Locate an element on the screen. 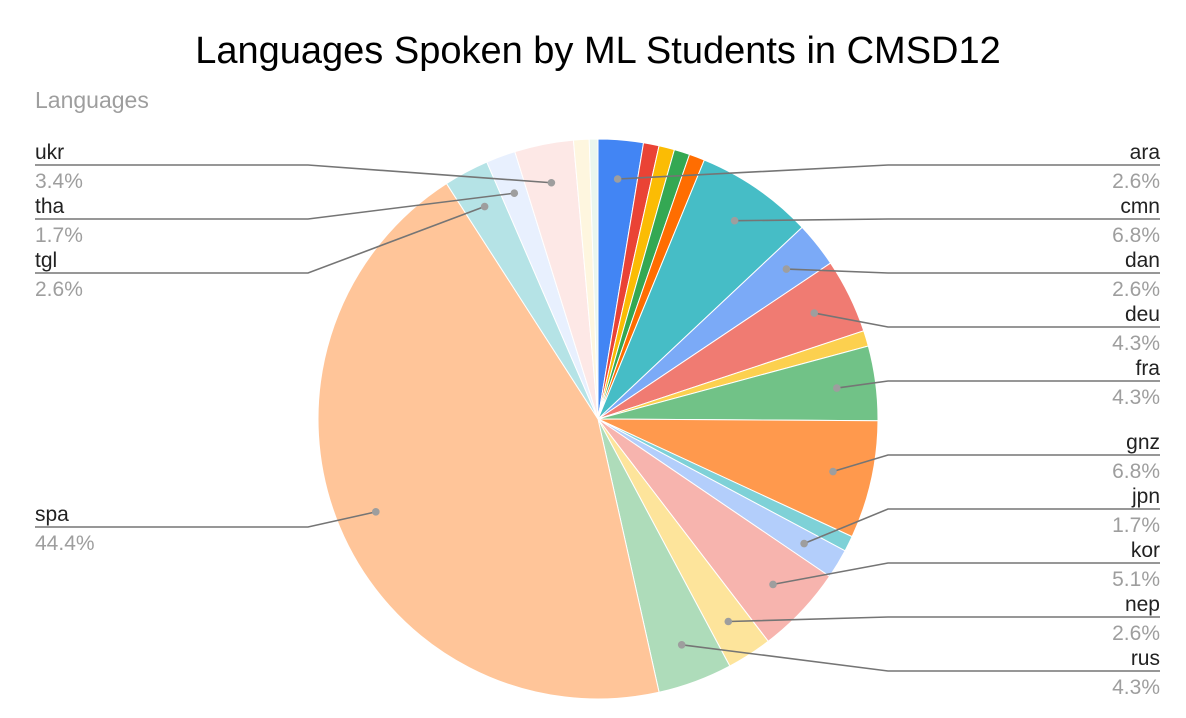 The width and height of the screenshot is (1186, 718). leader-line-deu is located at coordinates (987, 320).